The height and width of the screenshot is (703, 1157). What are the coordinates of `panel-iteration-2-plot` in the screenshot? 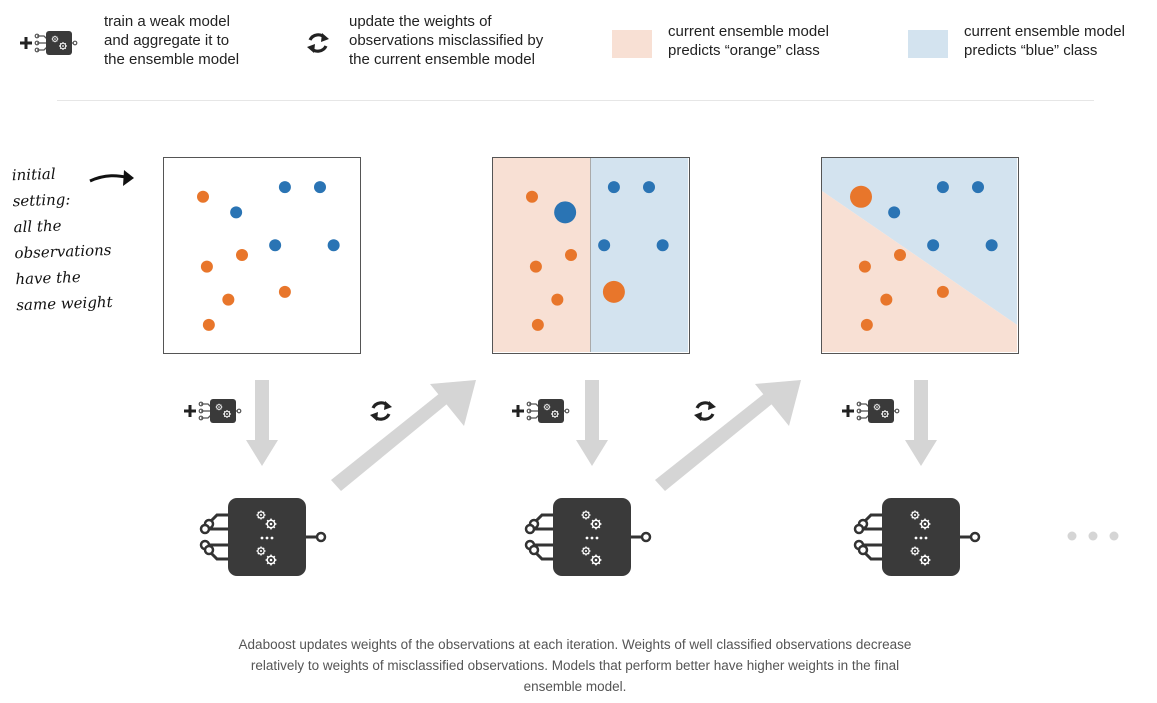 It's located at (590, 255).